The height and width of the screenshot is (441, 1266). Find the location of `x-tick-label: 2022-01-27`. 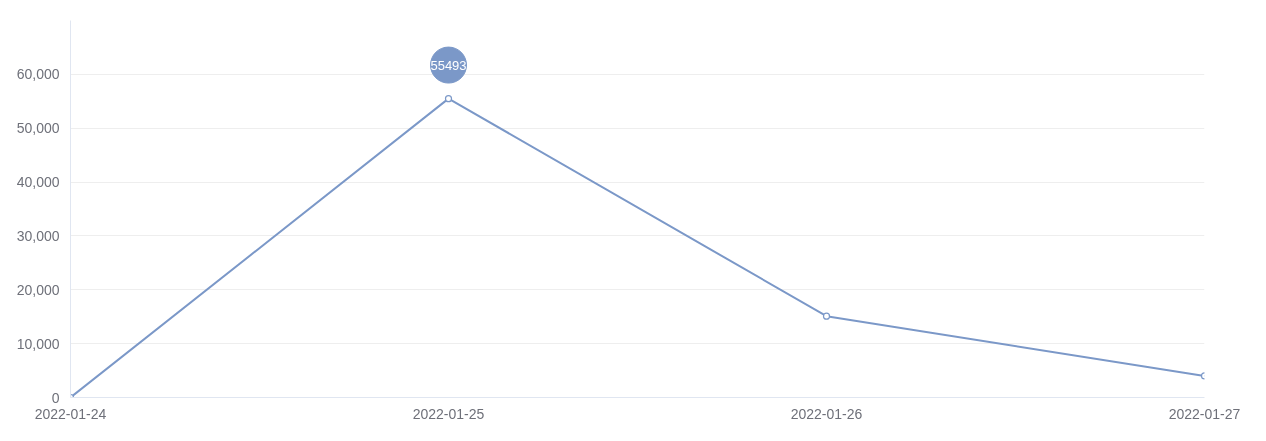

x-tick-label: 2022-01-27 is located at coordinates (1204, 413).